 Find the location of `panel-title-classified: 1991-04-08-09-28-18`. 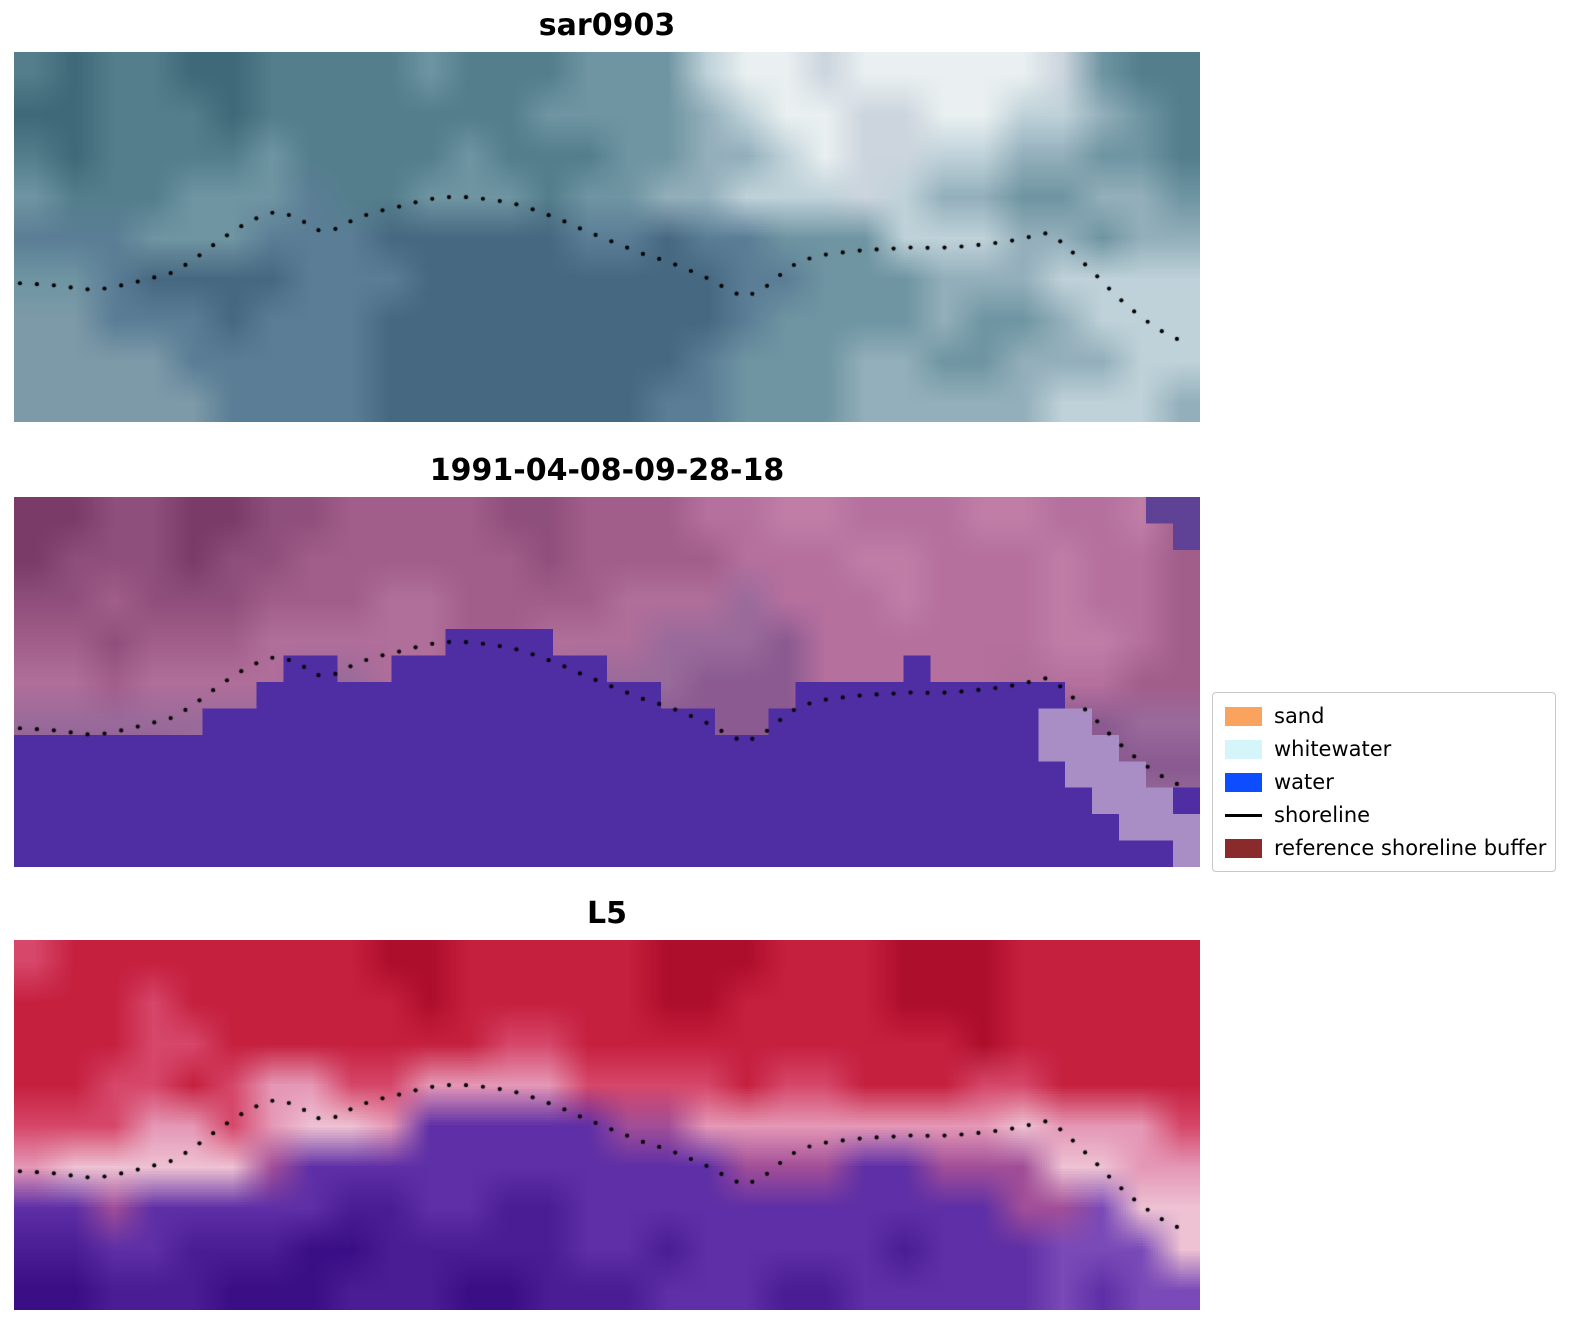

panel-title-classified: 1991-04-08-09-28-18 is located at coordinates (607, 470).